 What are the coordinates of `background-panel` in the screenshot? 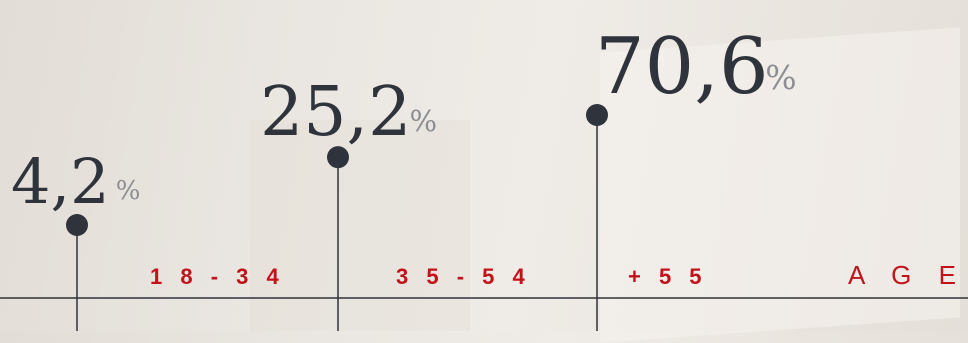 It's located at (360, 225).